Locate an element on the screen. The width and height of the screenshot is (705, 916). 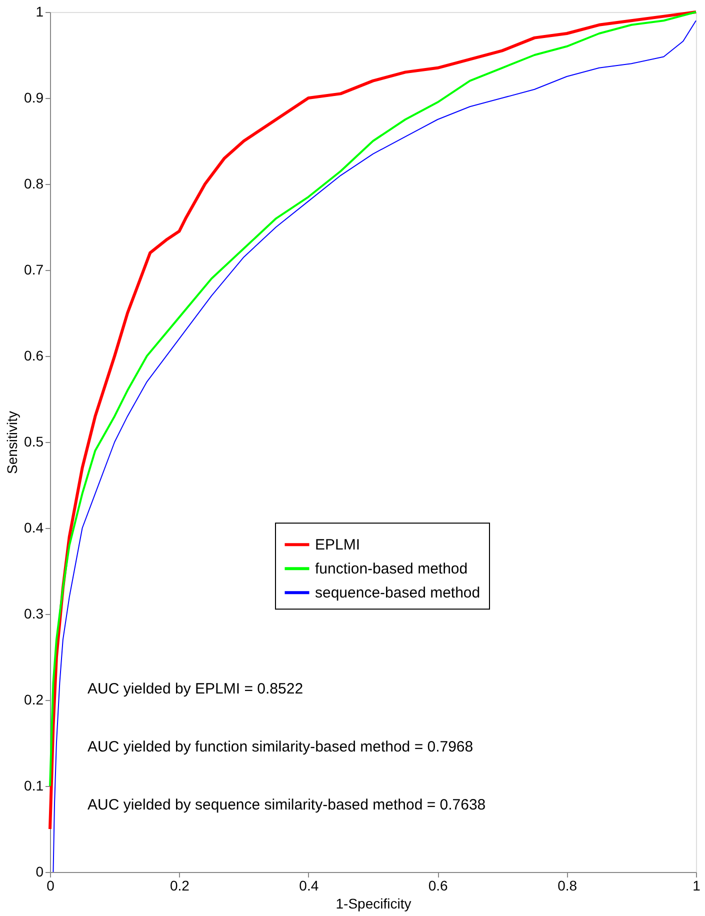
x-axis-title: 1-Specificity is located at coordinates (374, 904).